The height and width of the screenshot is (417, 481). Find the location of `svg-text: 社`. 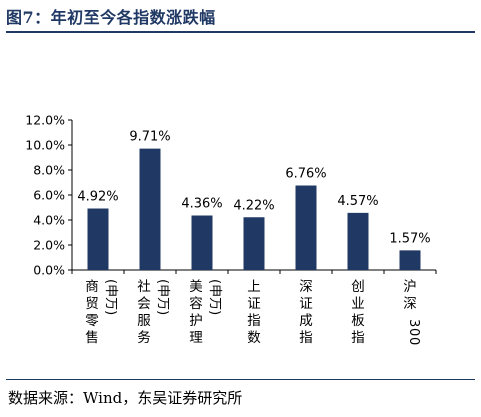

svg-text: 社 is located at coordinates (144, 287).